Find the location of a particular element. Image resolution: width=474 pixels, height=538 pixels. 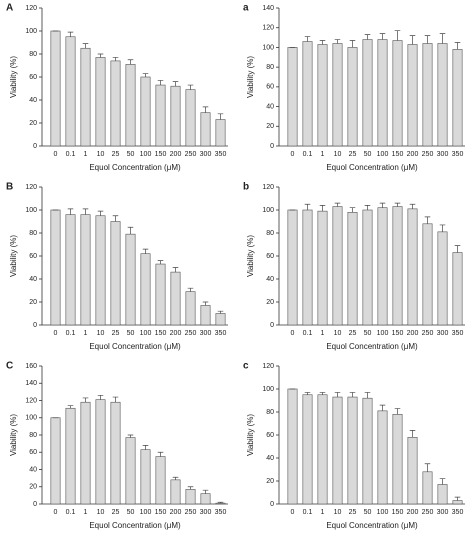

x-tick-label: 300 is located at coordinates (206, 333).